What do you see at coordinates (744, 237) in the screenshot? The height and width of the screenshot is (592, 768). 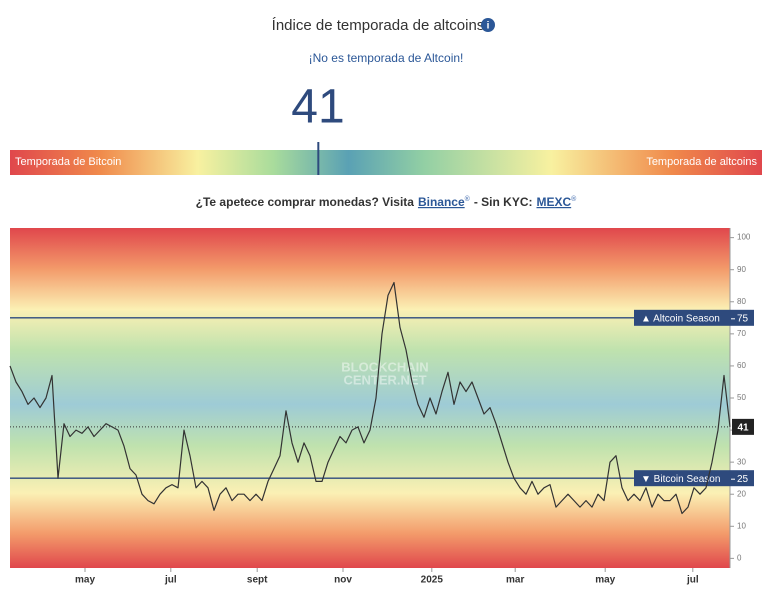 I see `y-tick-label: 100` at bounding box center [744, 237].